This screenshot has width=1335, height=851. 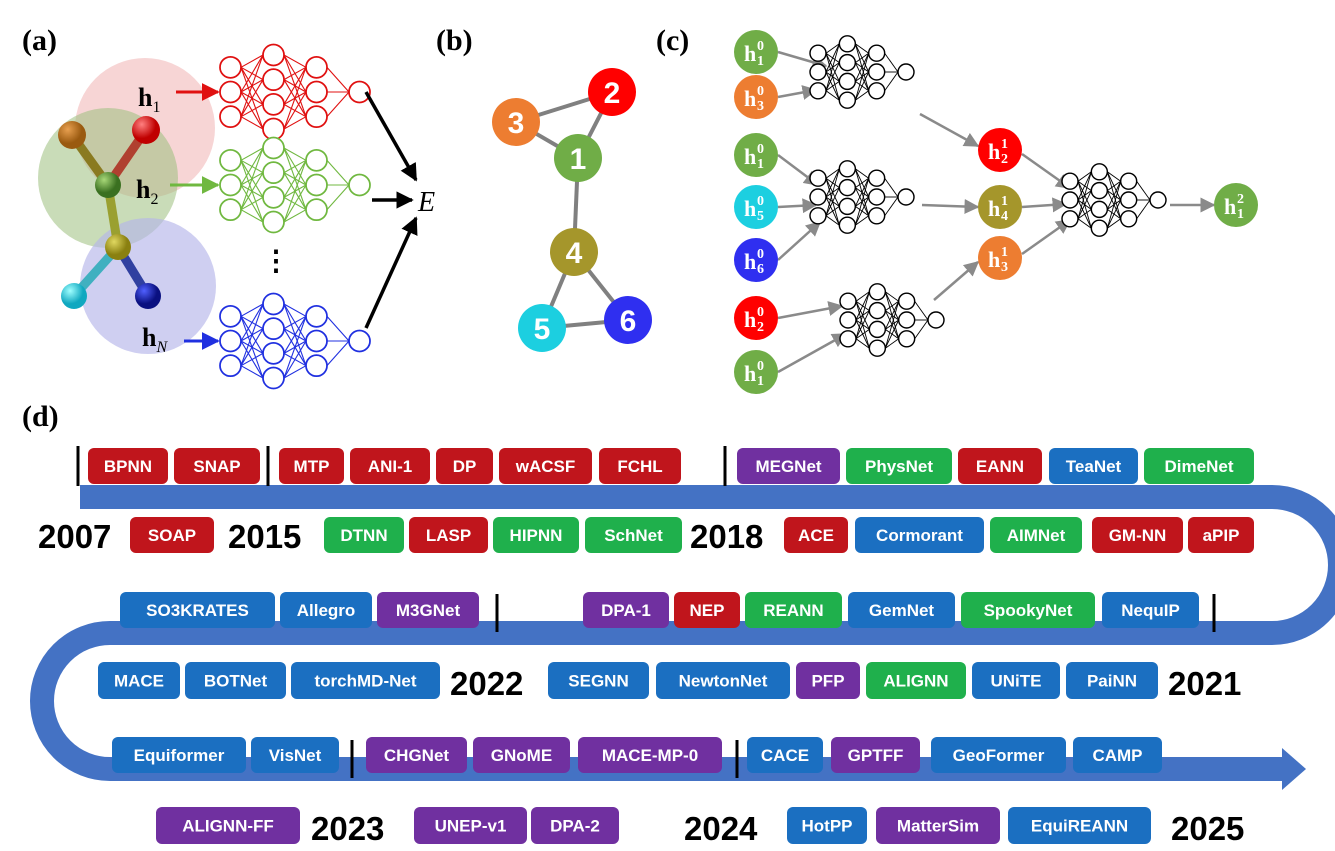 I want to click on model-badge-label: SNAP, so click(x=216, y=466).